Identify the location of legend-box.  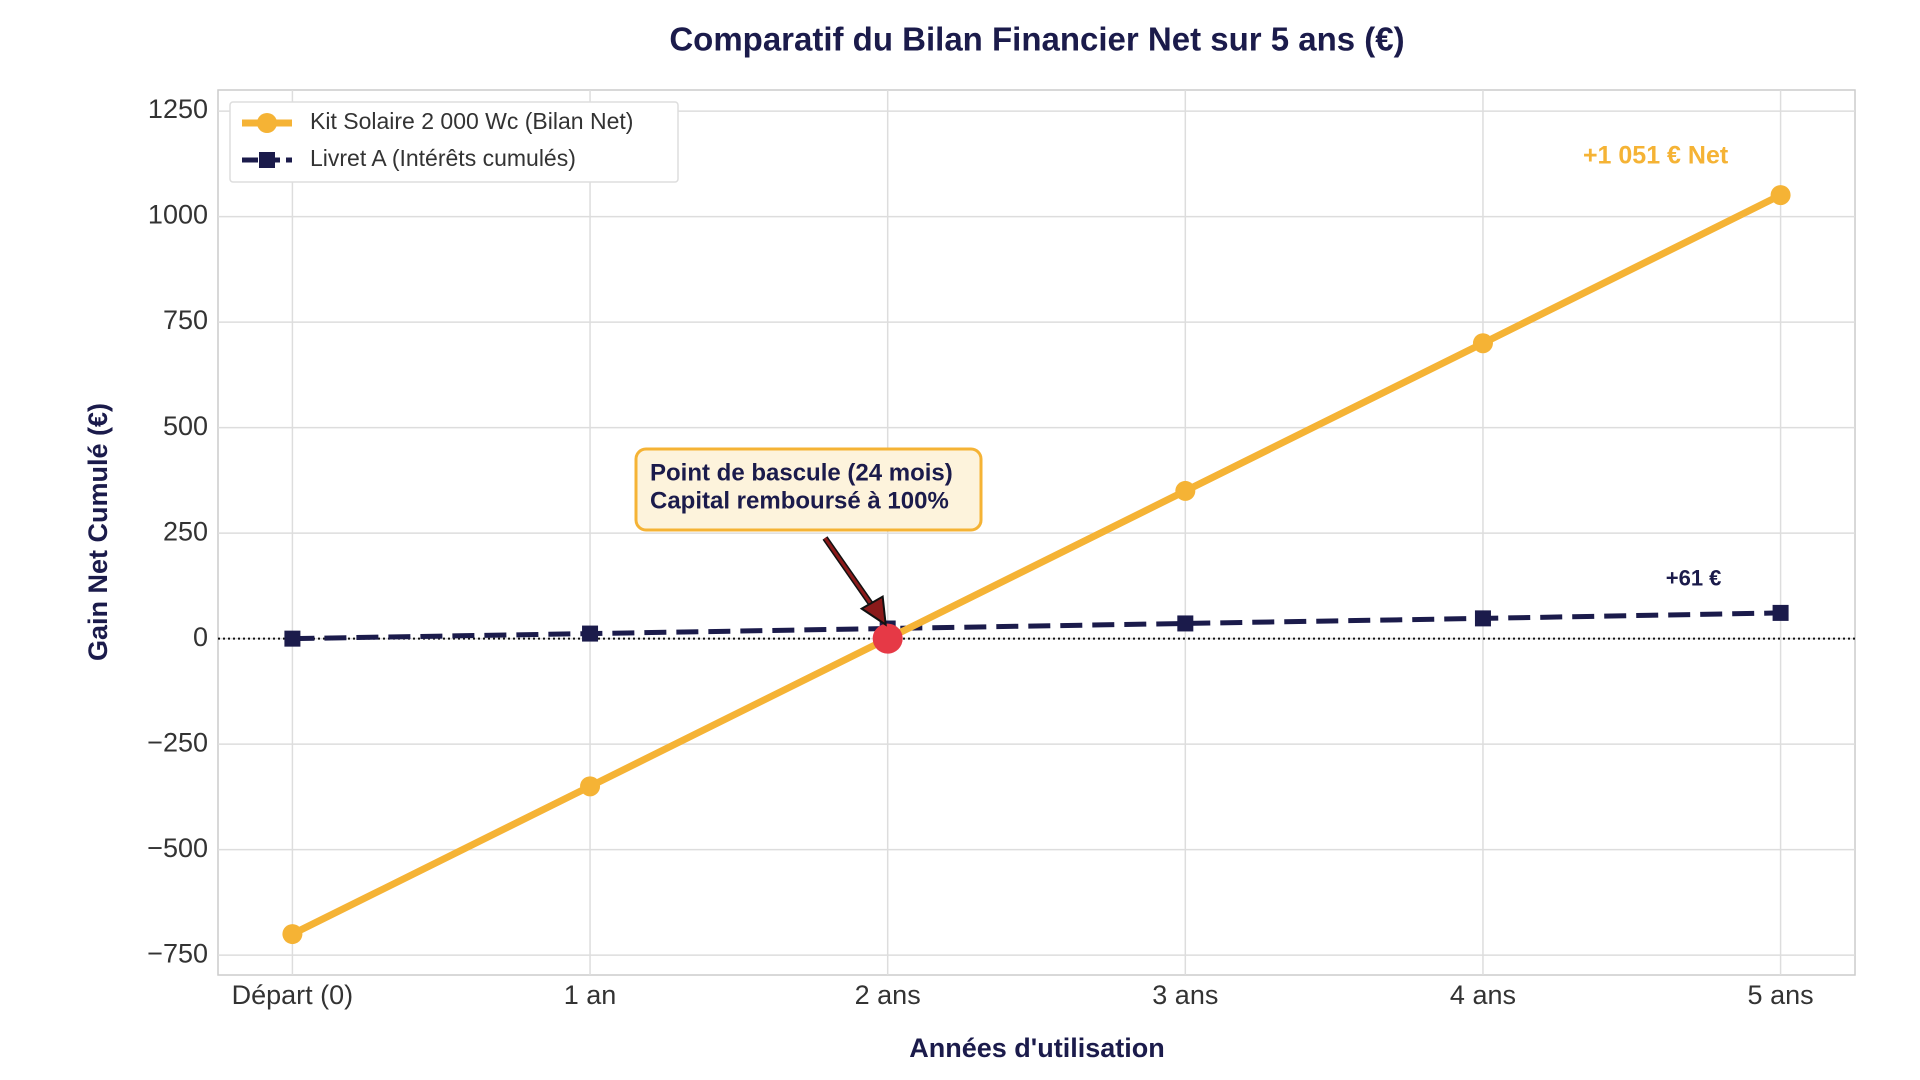
(454, 142).